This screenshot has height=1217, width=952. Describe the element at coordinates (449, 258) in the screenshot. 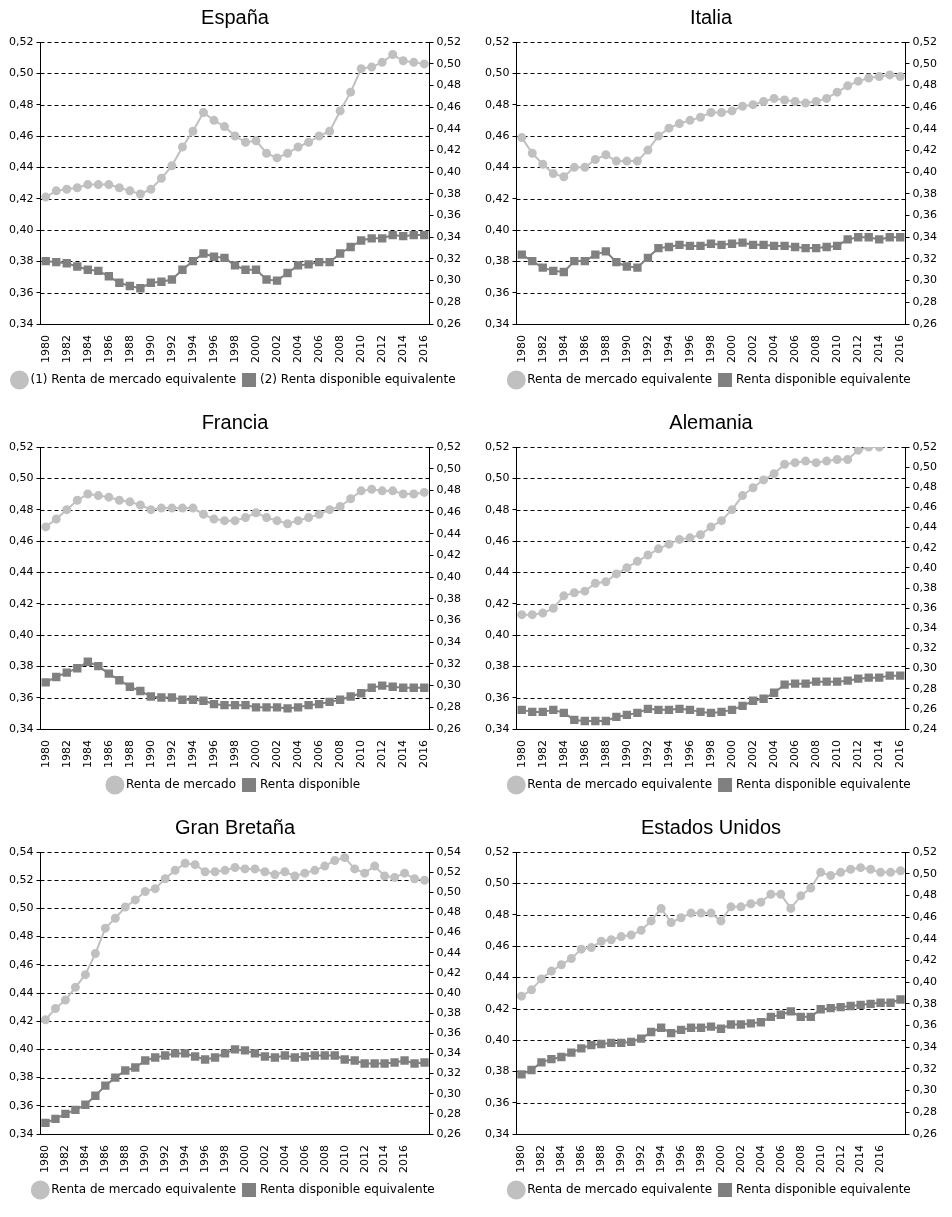

I see `y2-tick-label: 0,32` at that location.